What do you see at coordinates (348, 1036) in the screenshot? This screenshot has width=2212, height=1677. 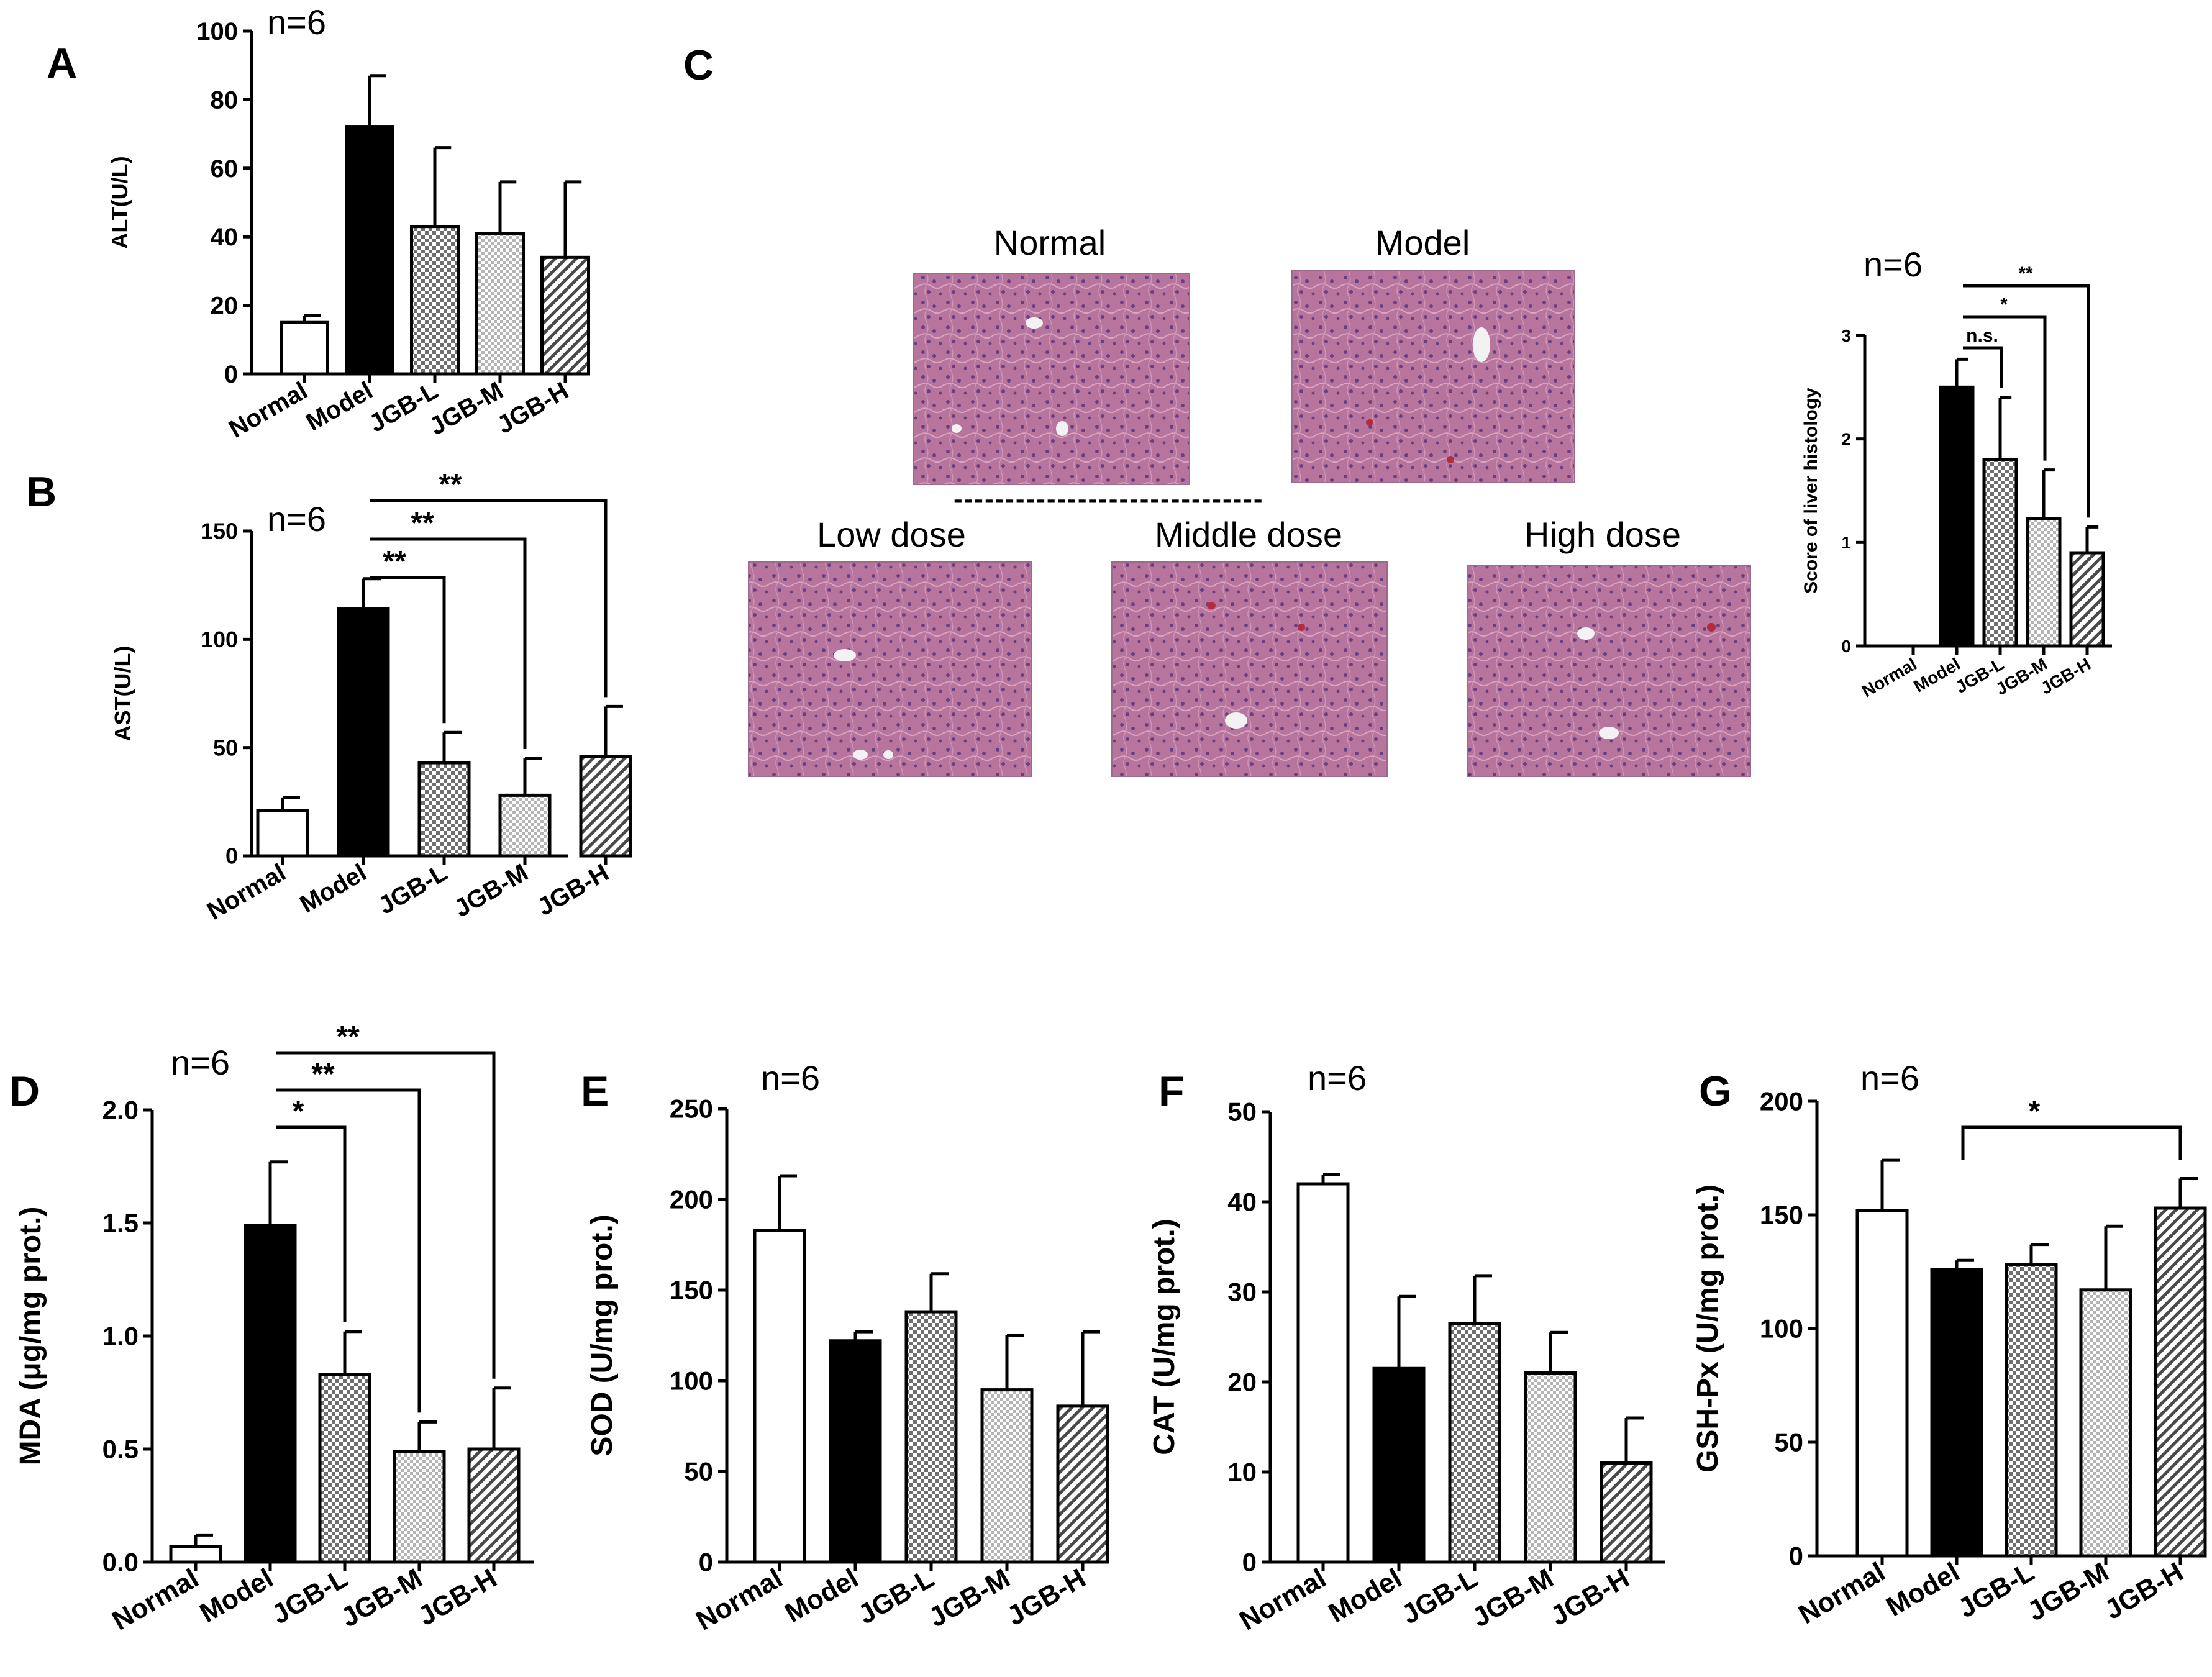 I see `chart-d-significance-label: **` at bounding box center [348, 1036].